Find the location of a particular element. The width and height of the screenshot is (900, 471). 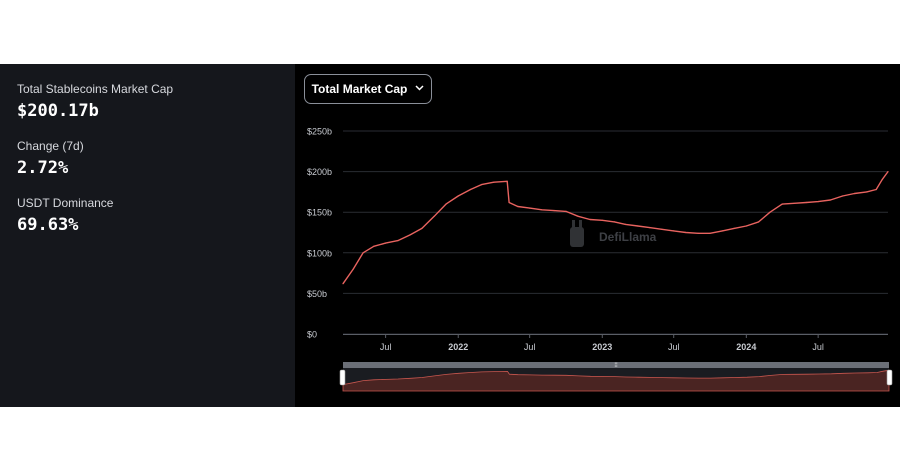

watermark: DefiLlama is located at coordinates (613, 233).